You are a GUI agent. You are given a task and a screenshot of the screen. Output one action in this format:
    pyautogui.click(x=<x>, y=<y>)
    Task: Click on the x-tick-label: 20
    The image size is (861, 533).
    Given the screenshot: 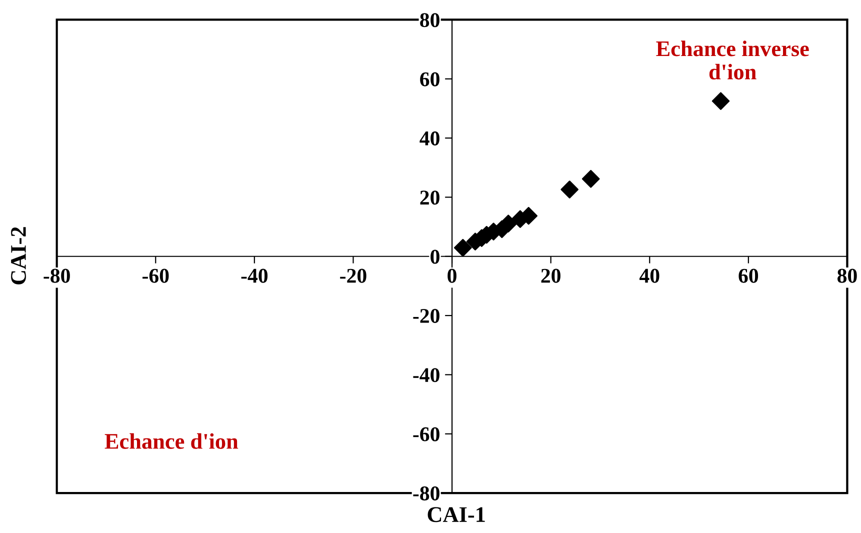 What is the action you would take?
    pyautogui.click(x=550, y=275)
    